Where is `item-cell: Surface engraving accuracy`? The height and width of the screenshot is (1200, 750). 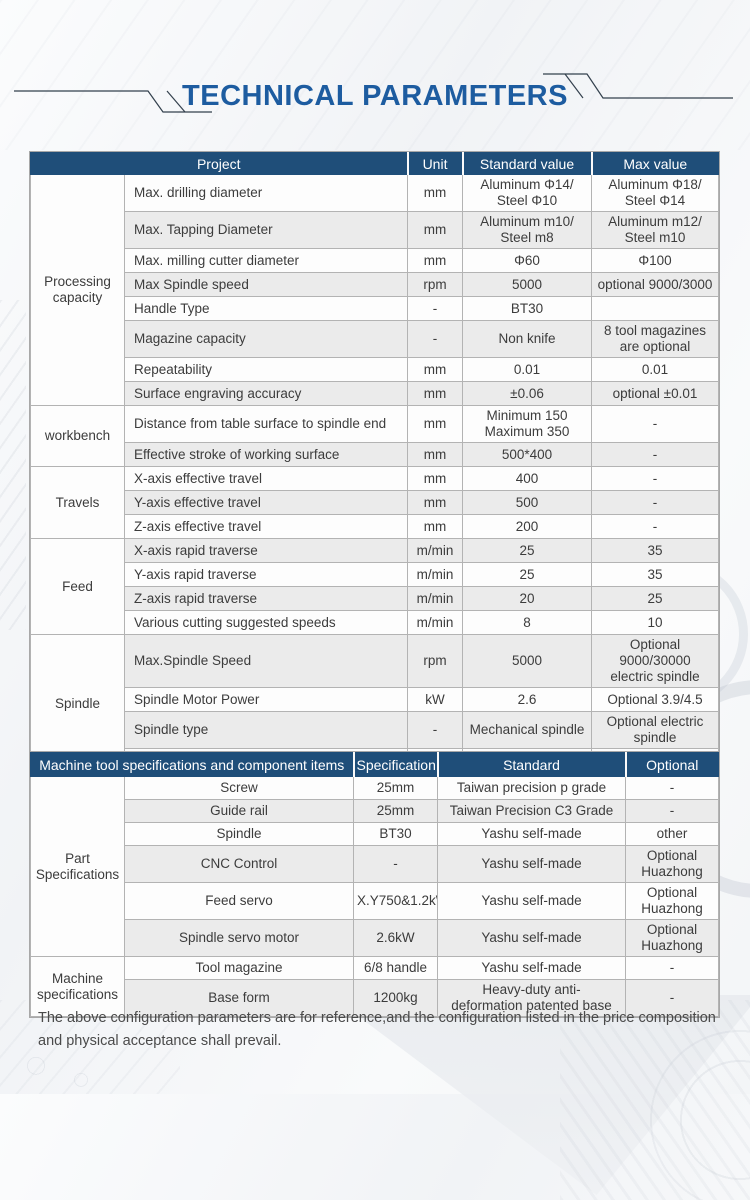
item-cell: Surface engraving accuracy is located at coordinates (266, 393).